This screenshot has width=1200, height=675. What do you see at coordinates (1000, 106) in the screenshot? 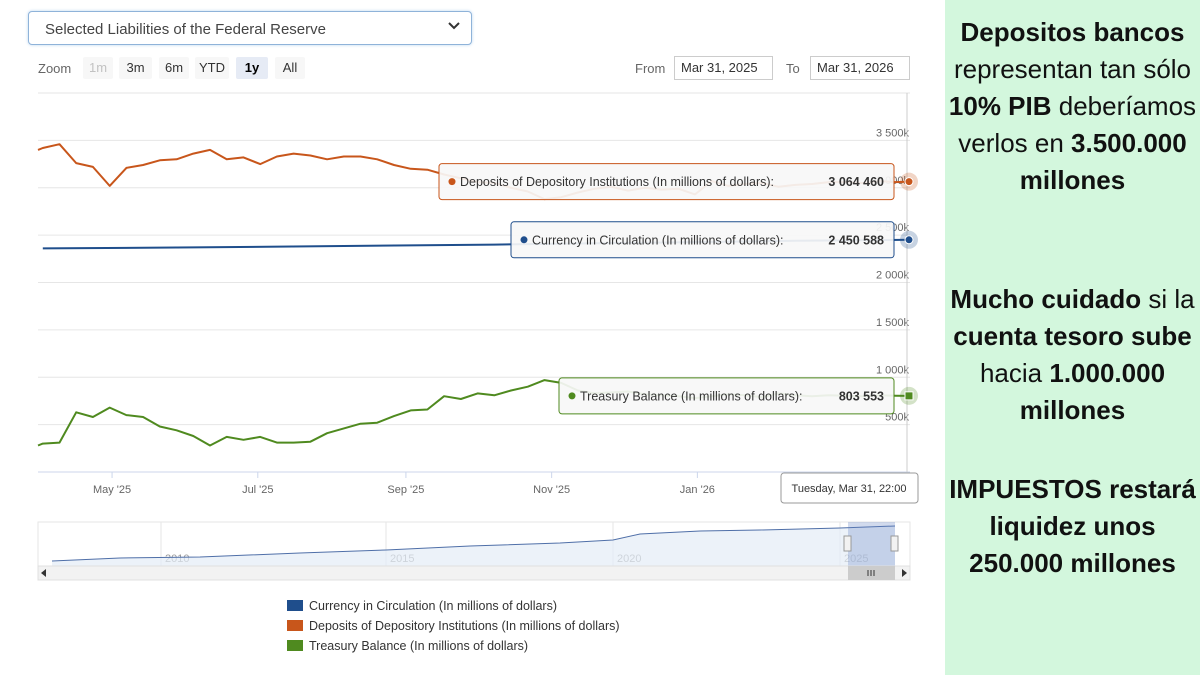
I see `commentary-text-run: 10% PIB` at bounding box center [1000, 106].